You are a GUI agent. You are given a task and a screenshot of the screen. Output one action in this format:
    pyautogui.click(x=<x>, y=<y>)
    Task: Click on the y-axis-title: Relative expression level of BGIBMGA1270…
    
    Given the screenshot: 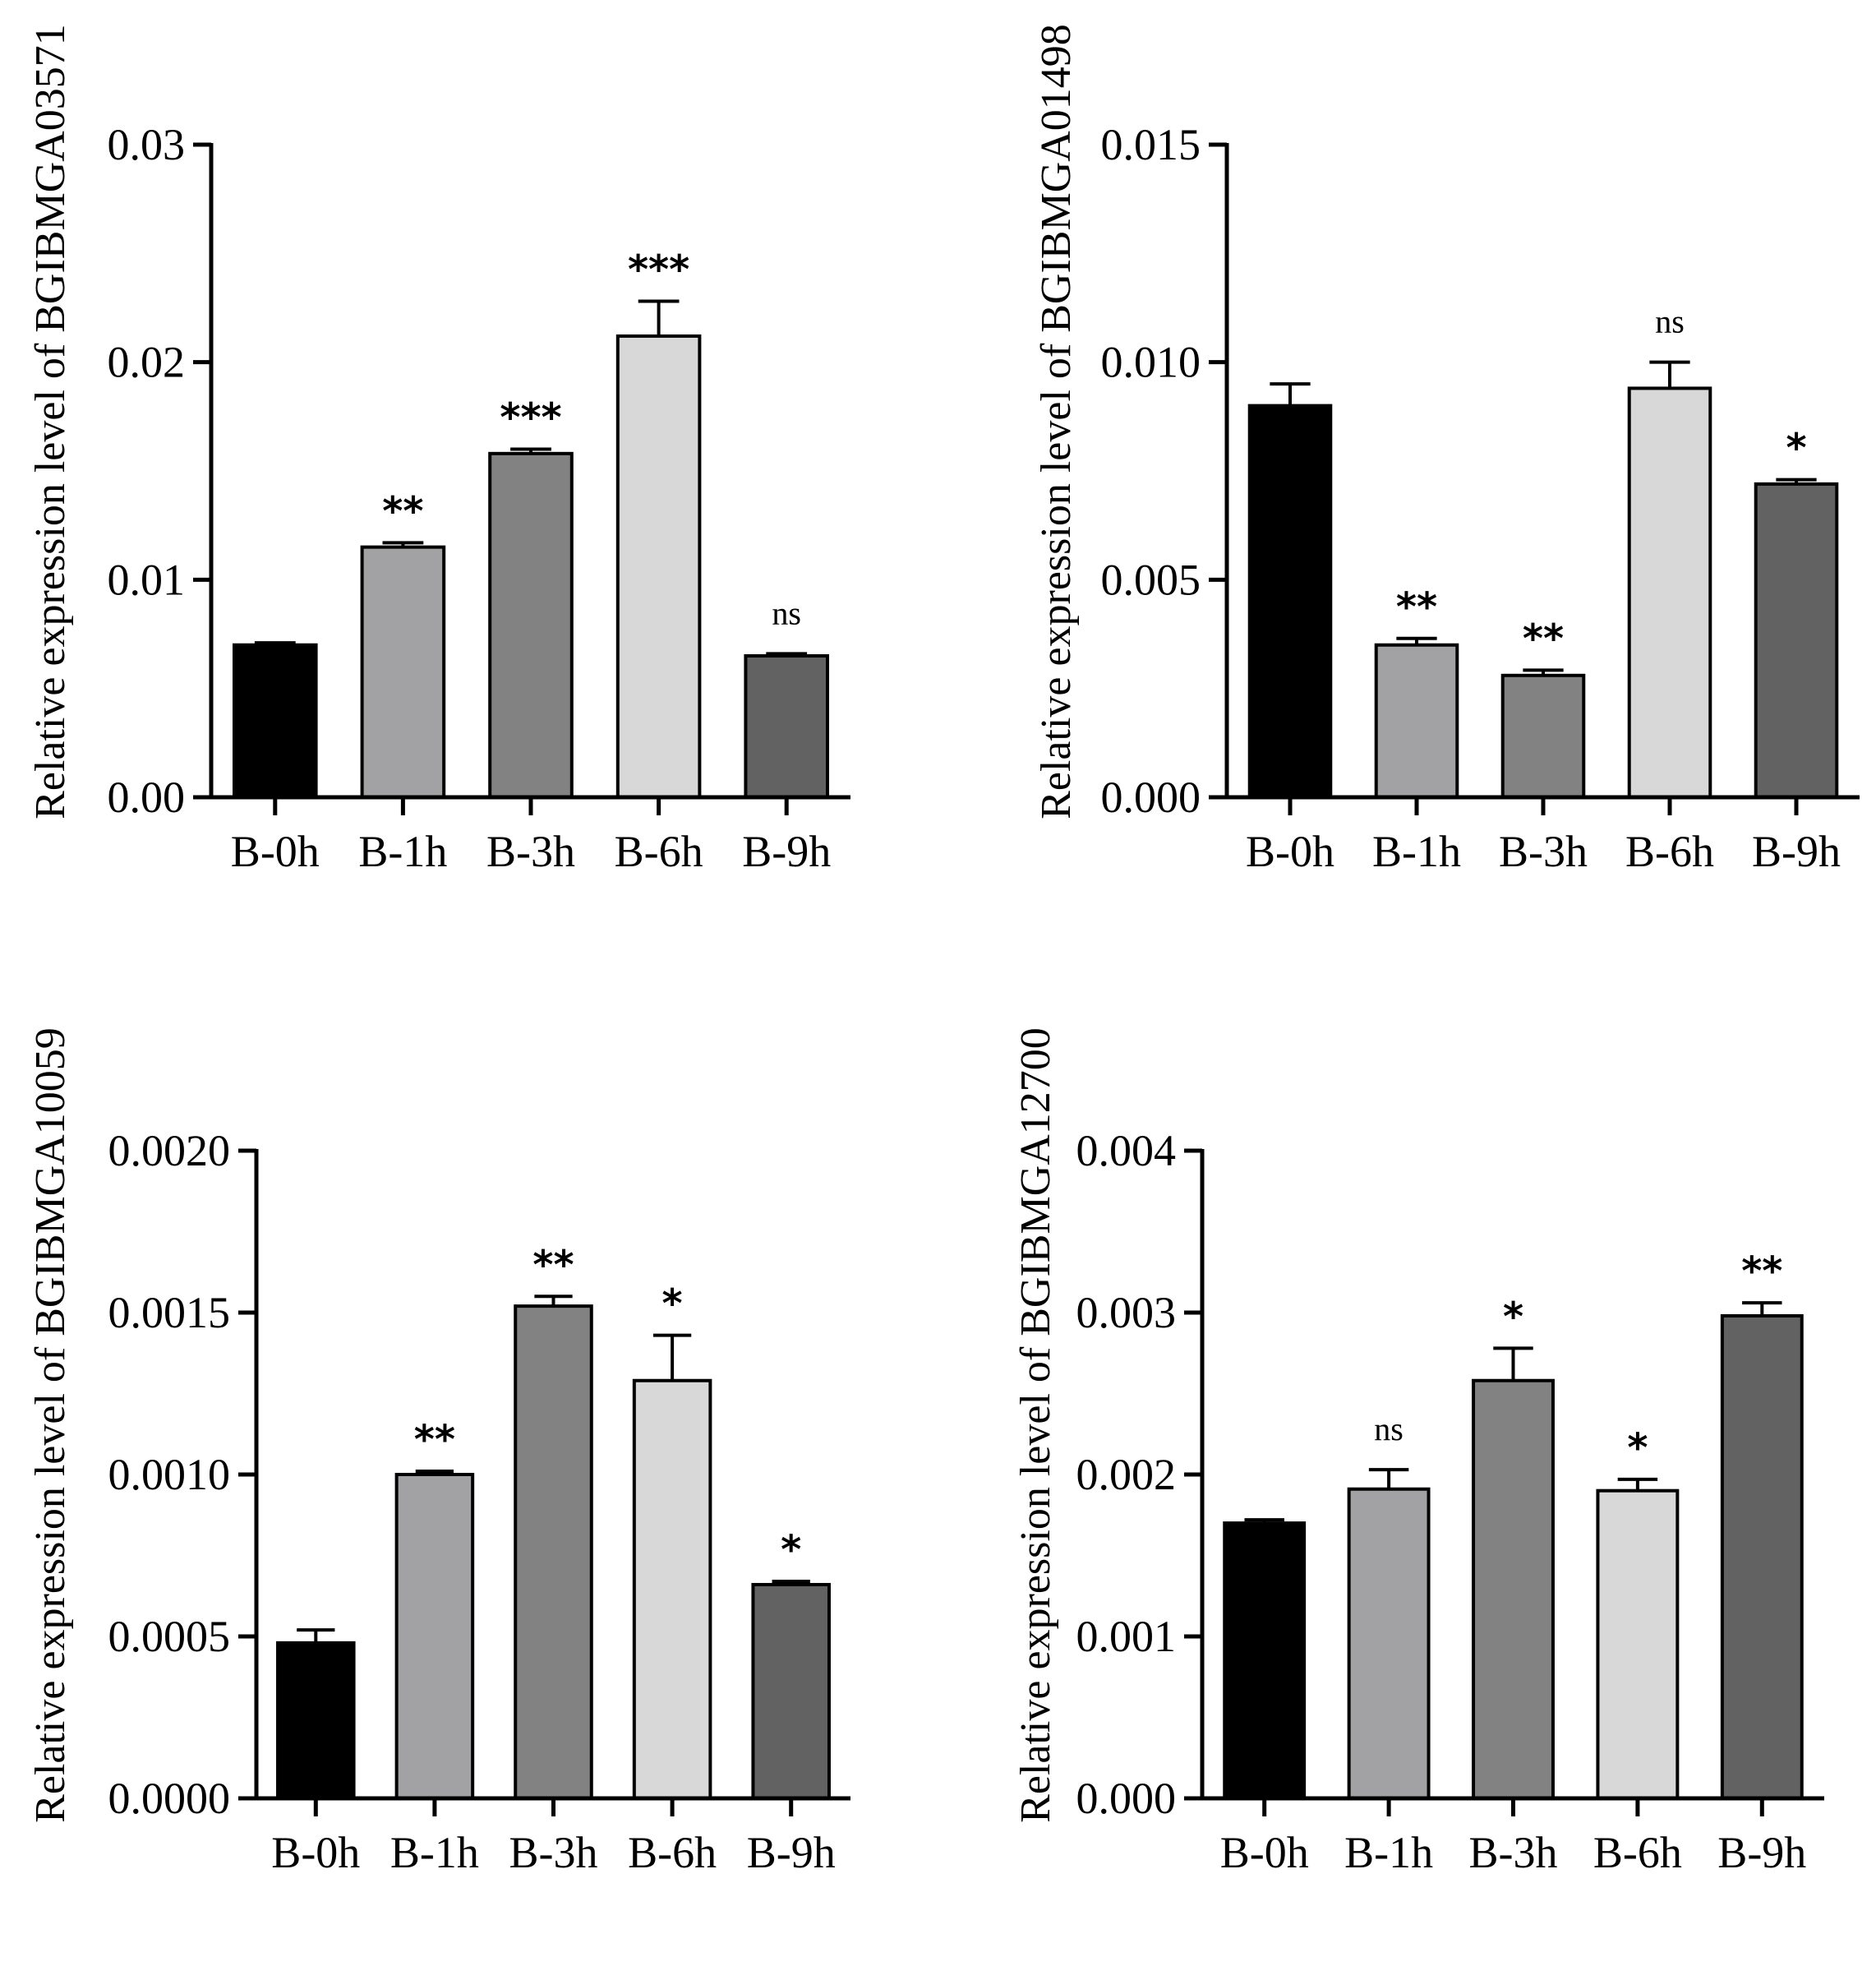 What is the action you would take?
    pyautogui.click(x=1036, y=1425)
    